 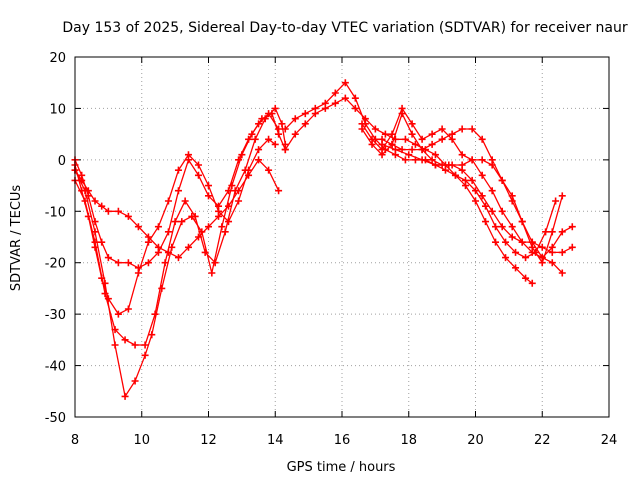 What do you see at coordinates (475, 440) in the screenshot?
I see `x-tick-label: 20` at bounding box center [475, 440].